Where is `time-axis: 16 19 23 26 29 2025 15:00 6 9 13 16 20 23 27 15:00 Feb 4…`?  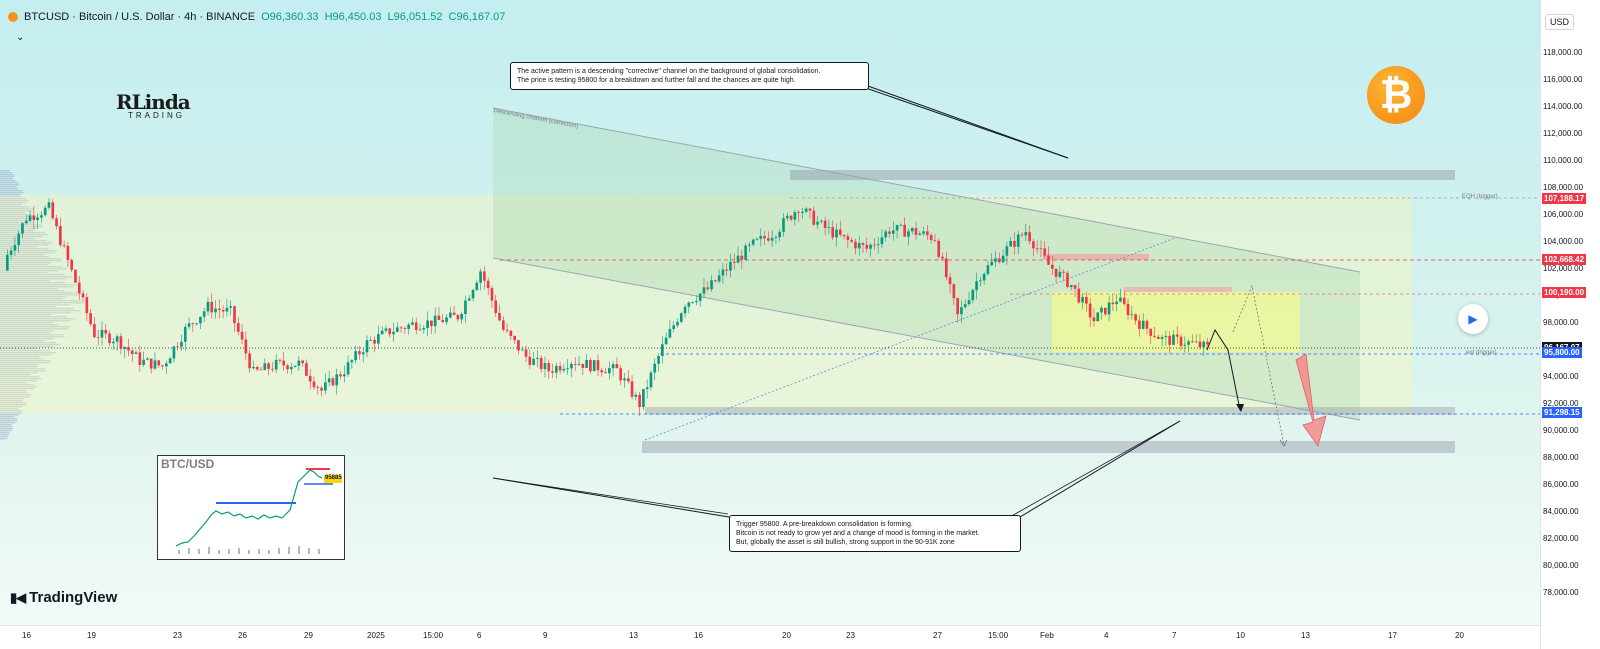 time-axis: 16 19 23 26 29 2025 15:00 6 9 13 16 20 23 27 15:00 Feb 4… is located at coordinates (770, 637).